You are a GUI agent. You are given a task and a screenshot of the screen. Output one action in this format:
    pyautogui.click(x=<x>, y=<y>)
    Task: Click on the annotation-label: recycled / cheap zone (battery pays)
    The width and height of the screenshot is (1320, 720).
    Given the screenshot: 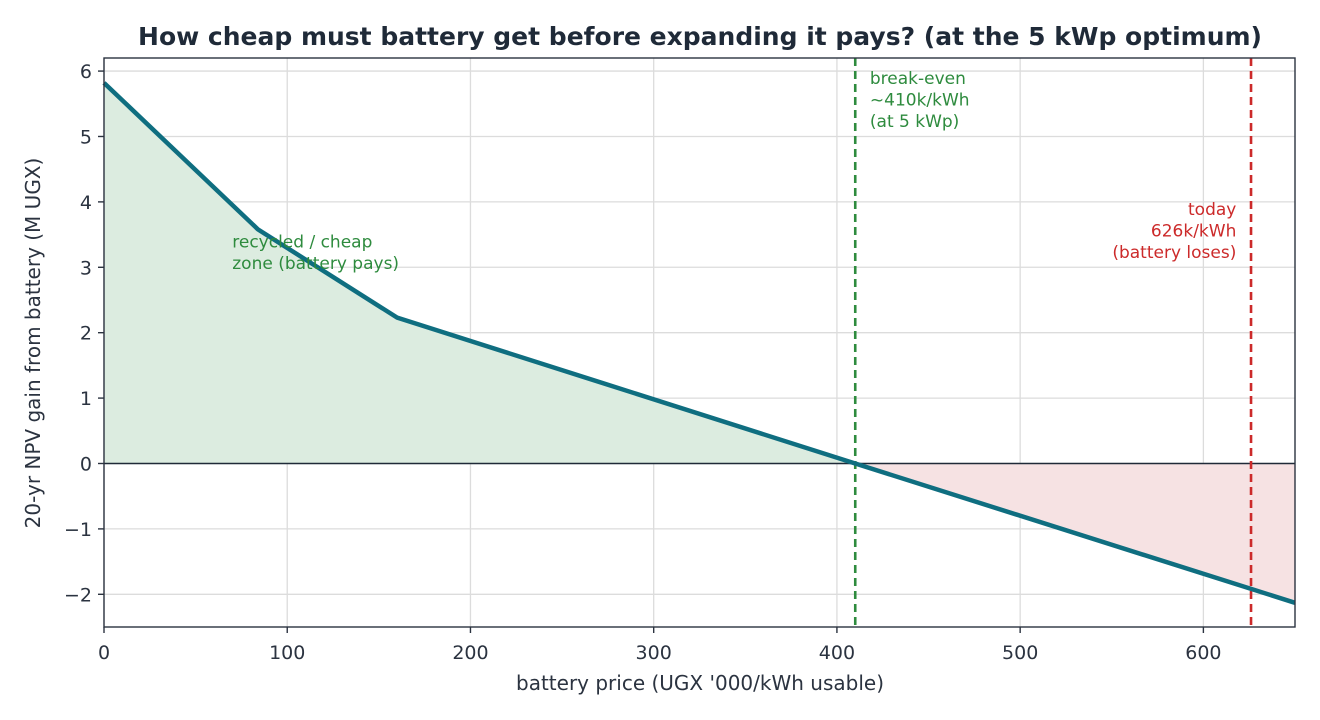 What is the action you would take?
    pyautogui.click(x=315, y=254)
    